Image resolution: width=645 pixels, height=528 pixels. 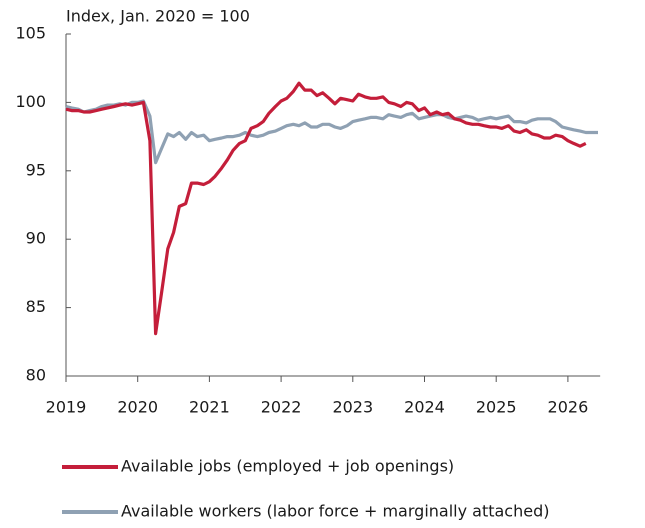 I want to click on x-tick-label: 2019, so click(x=66, y=407).